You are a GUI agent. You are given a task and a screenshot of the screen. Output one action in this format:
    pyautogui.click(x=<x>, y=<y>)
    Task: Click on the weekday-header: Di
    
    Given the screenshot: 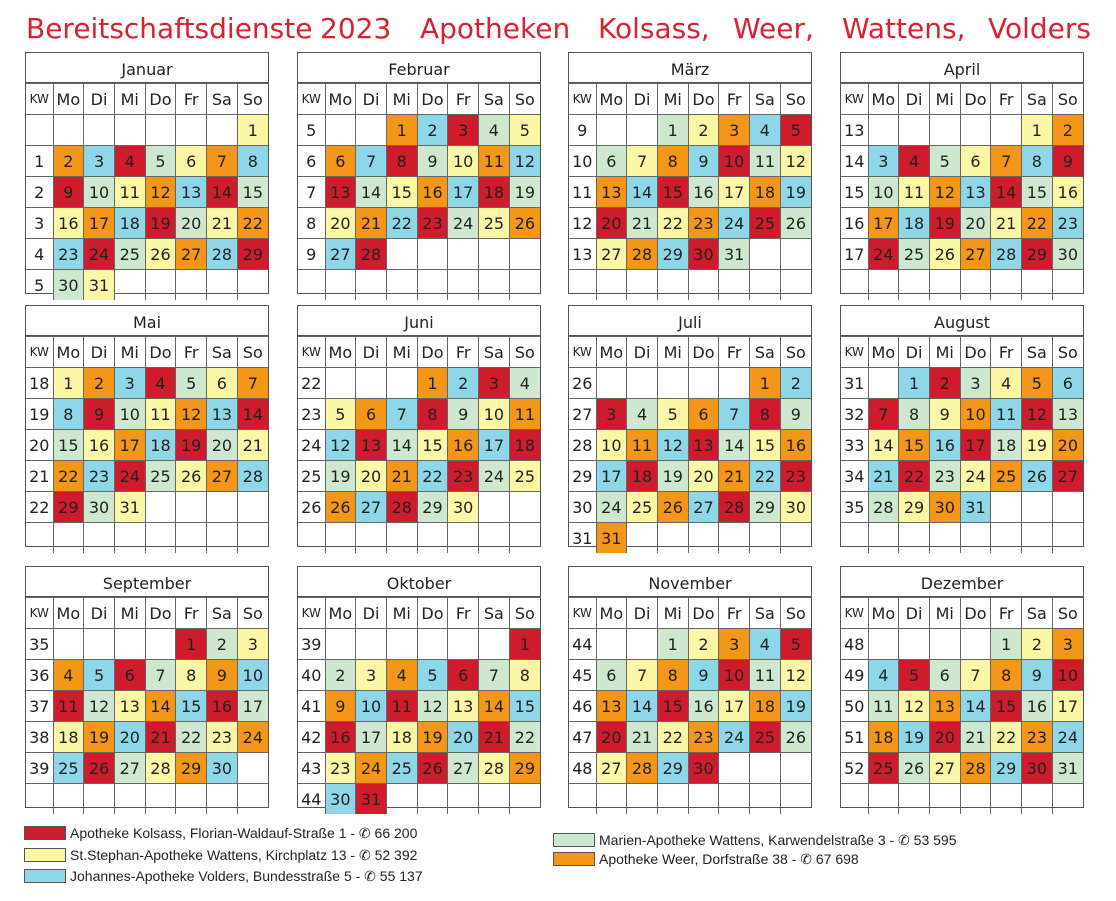 What is the action you would take?
    pyautogui.click(x=914, y=613)
    